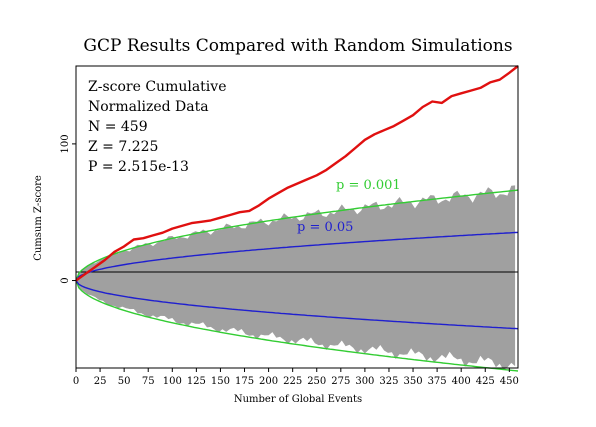 This screenshot has height=427, width=596. I want to click on x-tick-label: 175, so click(244, 381).